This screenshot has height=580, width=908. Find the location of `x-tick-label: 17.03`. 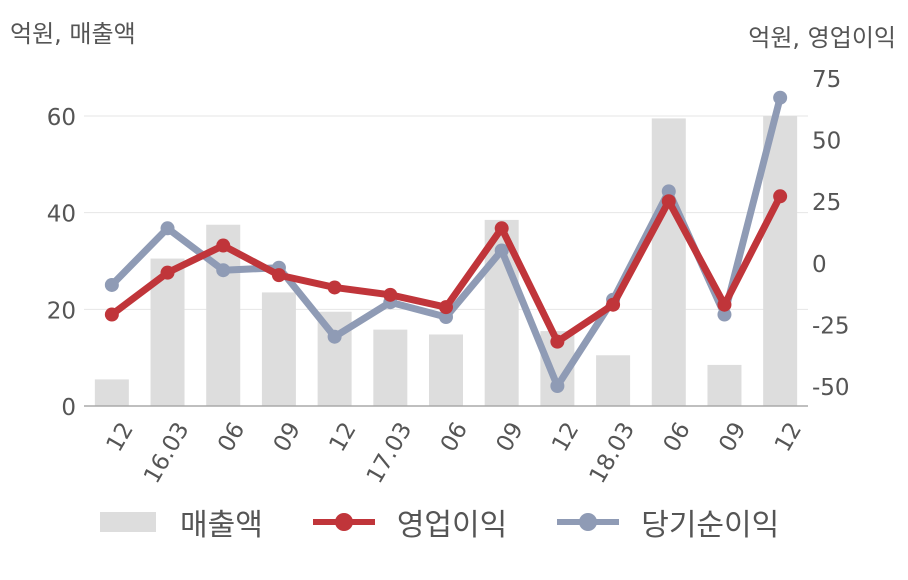

x-tick-label: 17.03 is located at coordinates (389, 453).